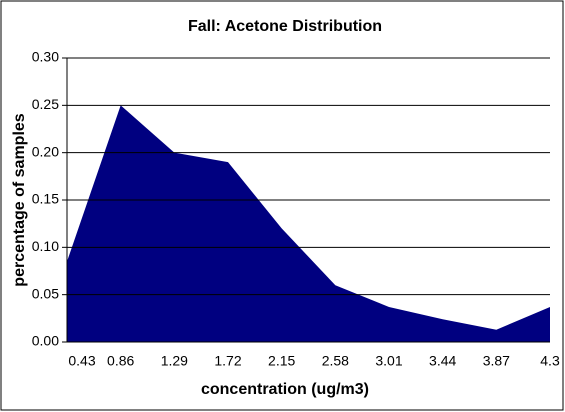  Describe the element at coordinates (281, 361) in the screenshot. I see `x-tick-label: 2.15` at that location.